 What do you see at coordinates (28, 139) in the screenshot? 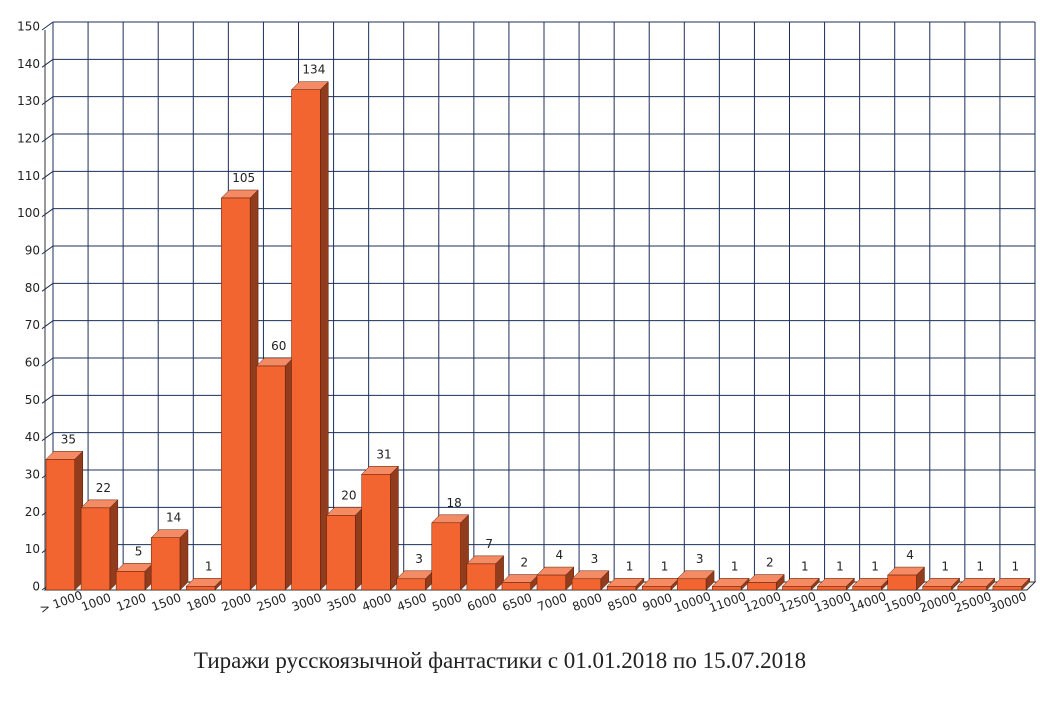
I see `y-tick-label: 120` at bounding box center [28, 139].